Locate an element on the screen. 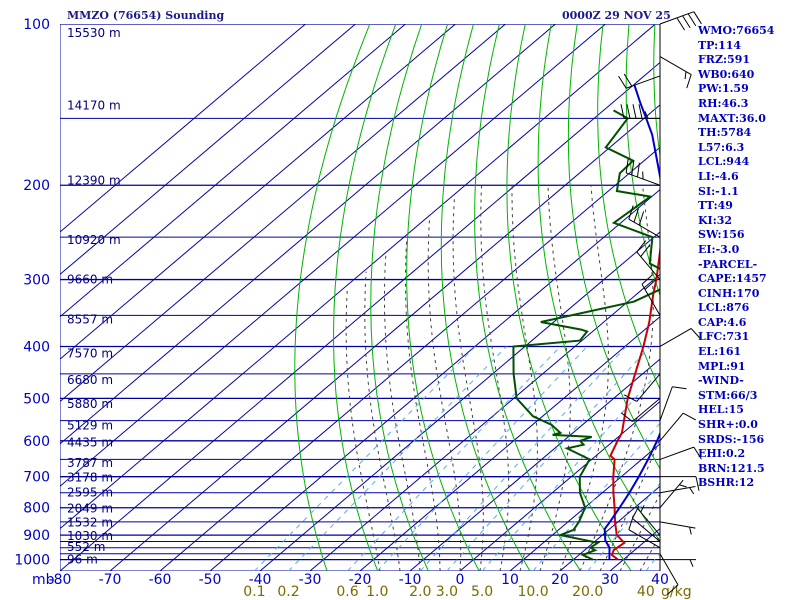 The width and height of the screenshot is (800, 600). height-label: 14170 m is located at coordinates (94, 106).